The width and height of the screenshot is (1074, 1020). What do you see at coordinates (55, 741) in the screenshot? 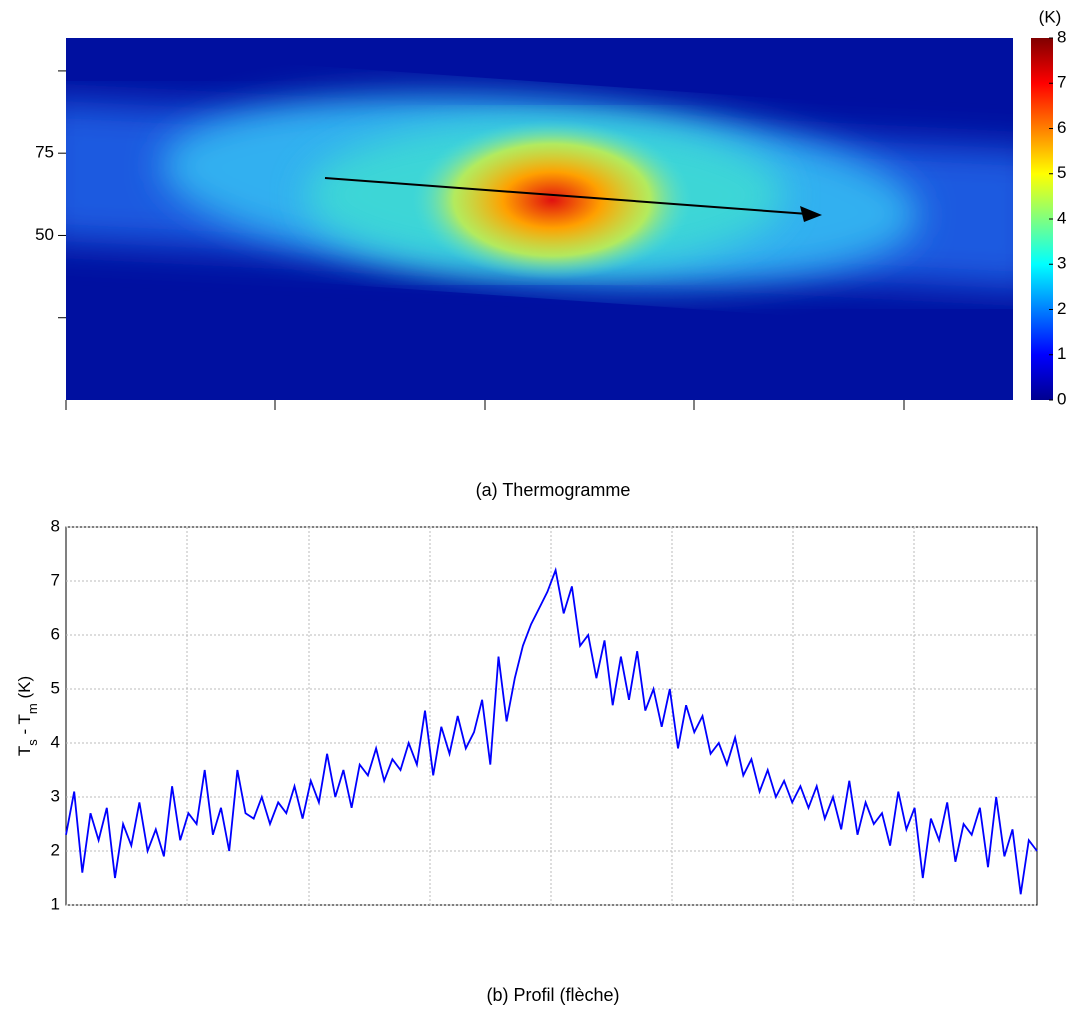
I see `y-tick-label: 4` at bounding box center [55, 741].